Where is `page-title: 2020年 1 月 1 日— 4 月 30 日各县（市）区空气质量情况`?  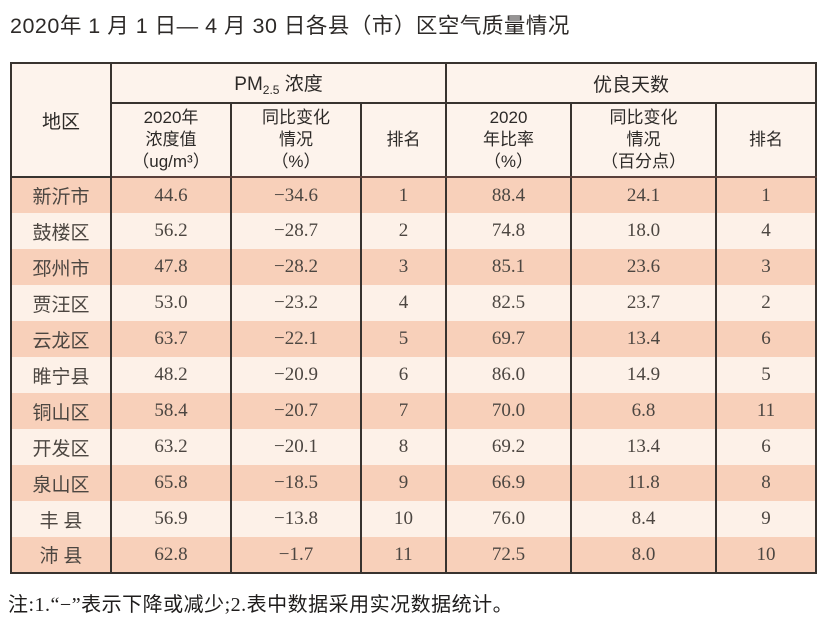
page-title: 2020年 1 月 1 日— 4 月 30 日各县（市）区空气质量情况 is located at coordinates (290, 26).